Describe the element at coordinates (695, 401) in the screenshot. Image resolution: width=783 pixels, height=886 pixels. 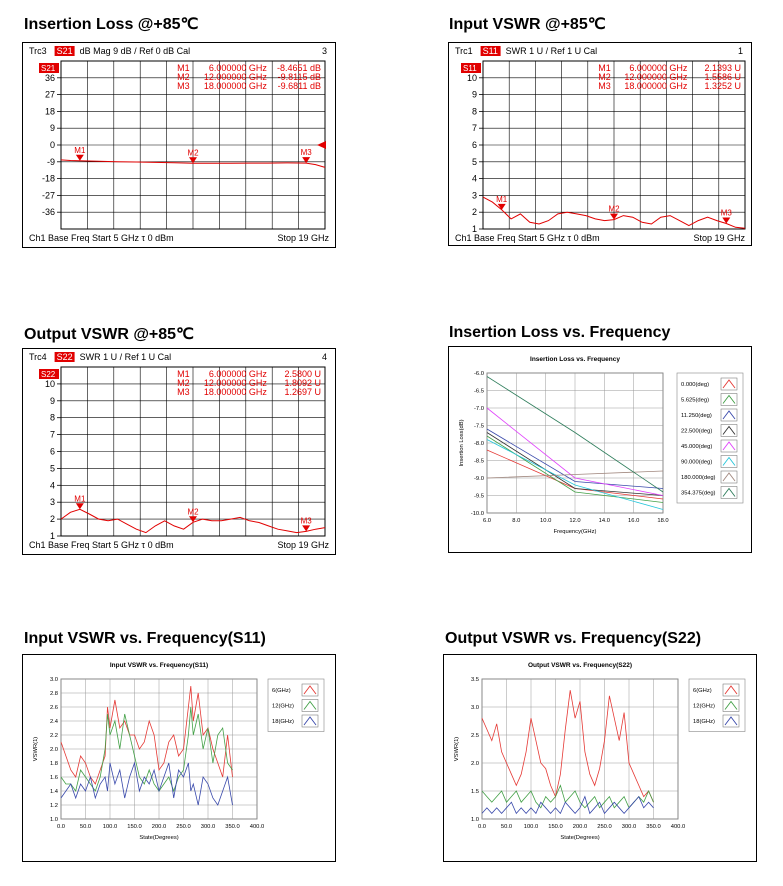
I see `plot-legend-label: 5.625(deg)` at that location.